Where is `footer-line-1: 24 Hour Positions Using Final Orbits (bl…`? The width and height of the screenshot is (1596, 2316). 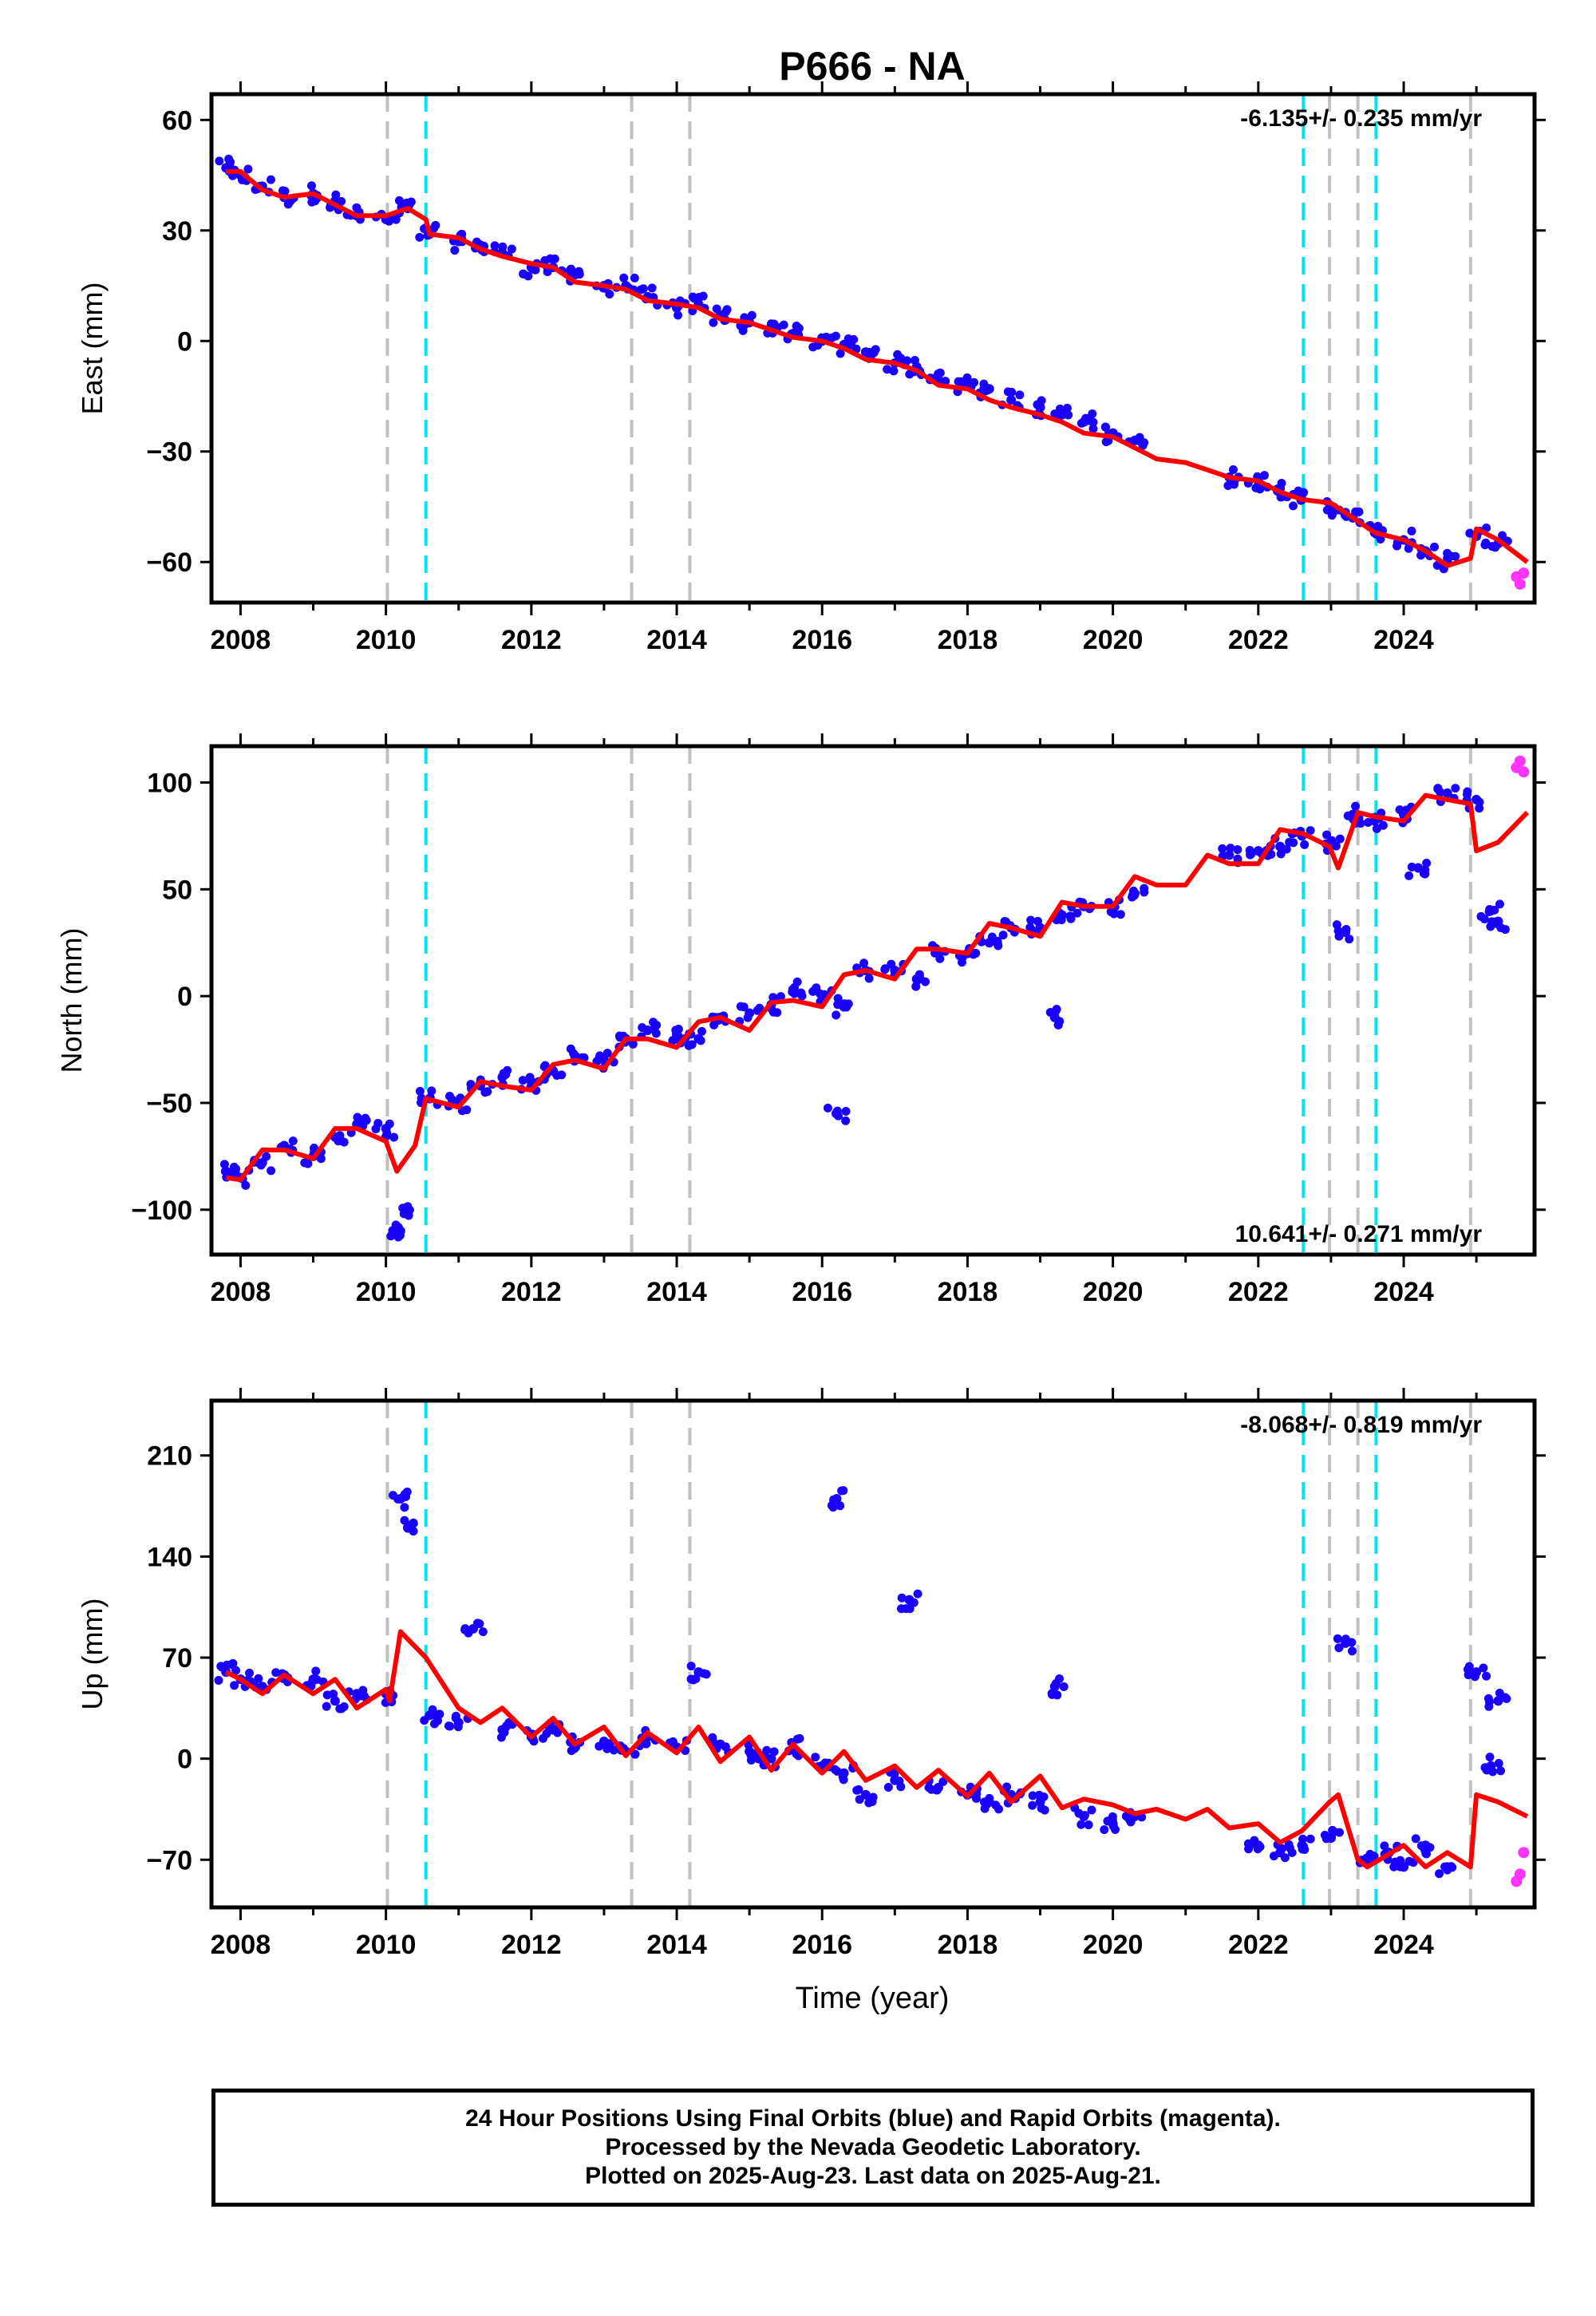
footer-line-1: 24 Hour Positions Using Final Orbits (bl… is located at coordinates (873, 2118).